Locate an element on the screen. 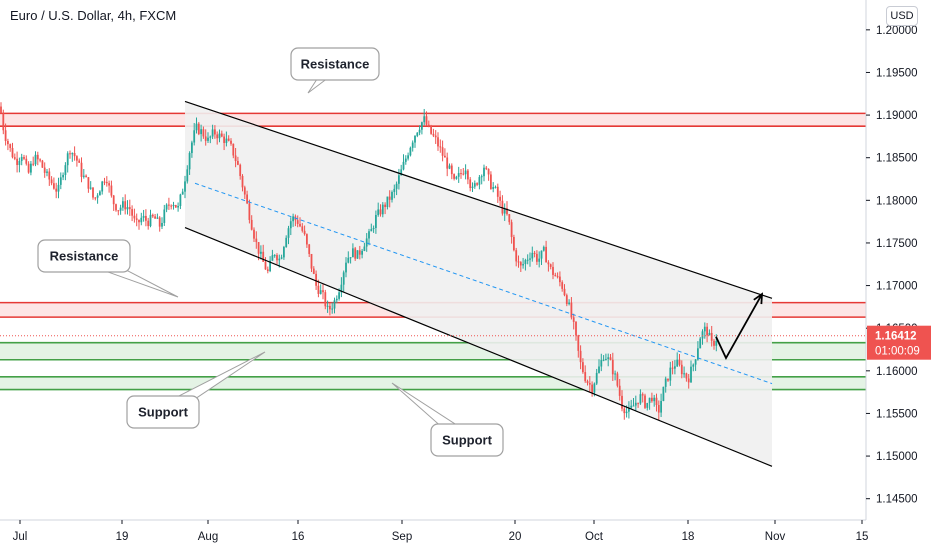  currency-button: USD is located at coordinates (902, 16).